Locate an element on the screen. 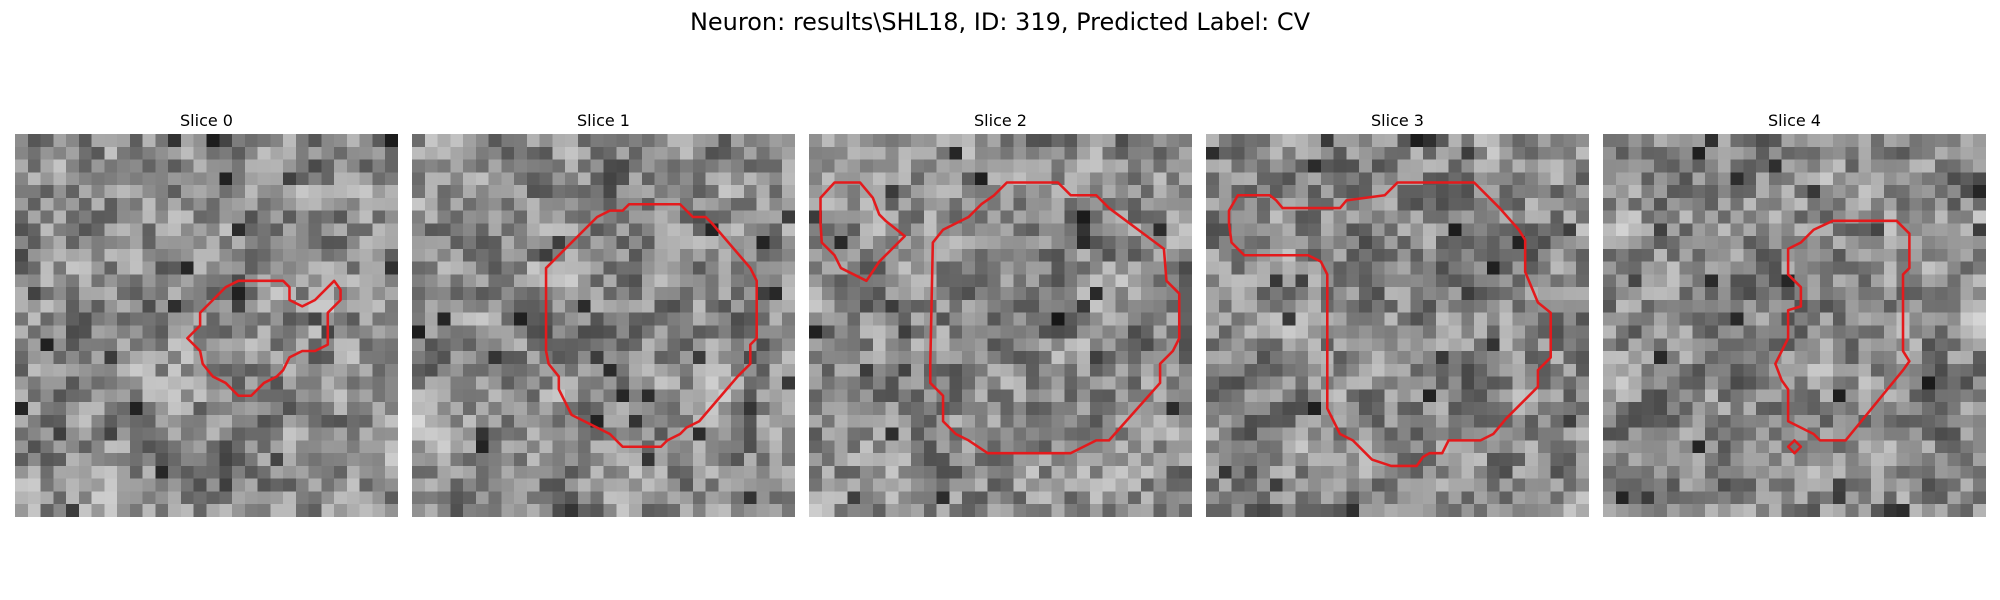 This screenshot has height=600, width=2000. slice-title-1: Slice 1 is located at coordinates (603, 120).